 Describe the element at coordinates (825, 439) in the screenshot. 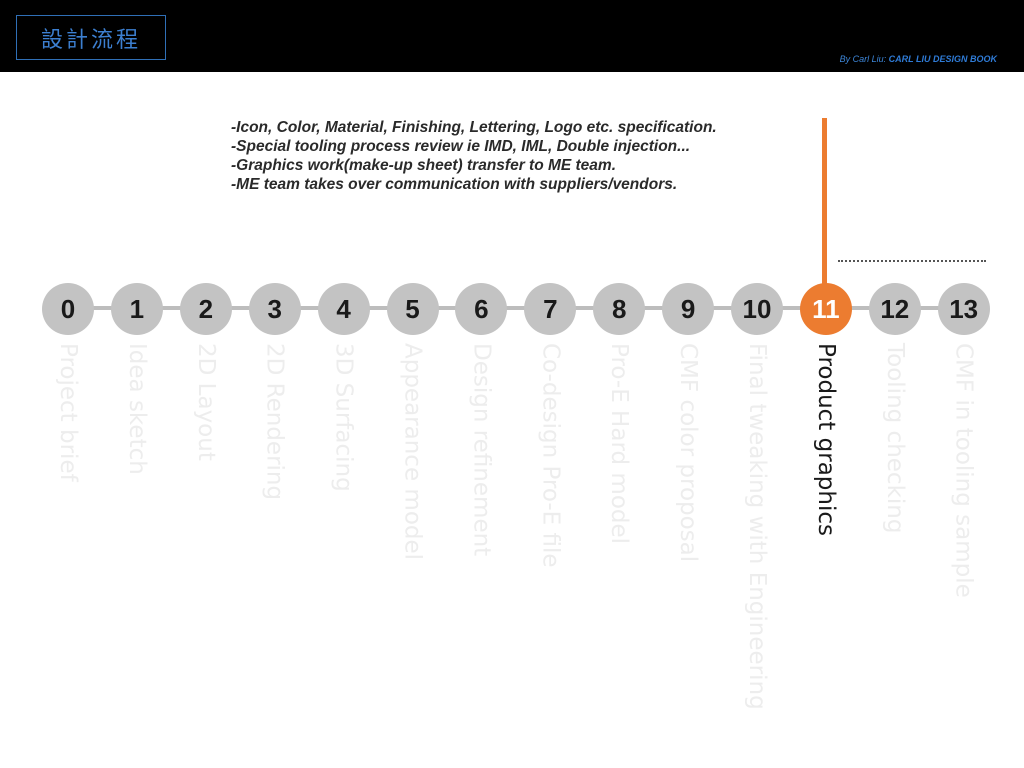

I see `step-11-label: Product graphics` at that location.